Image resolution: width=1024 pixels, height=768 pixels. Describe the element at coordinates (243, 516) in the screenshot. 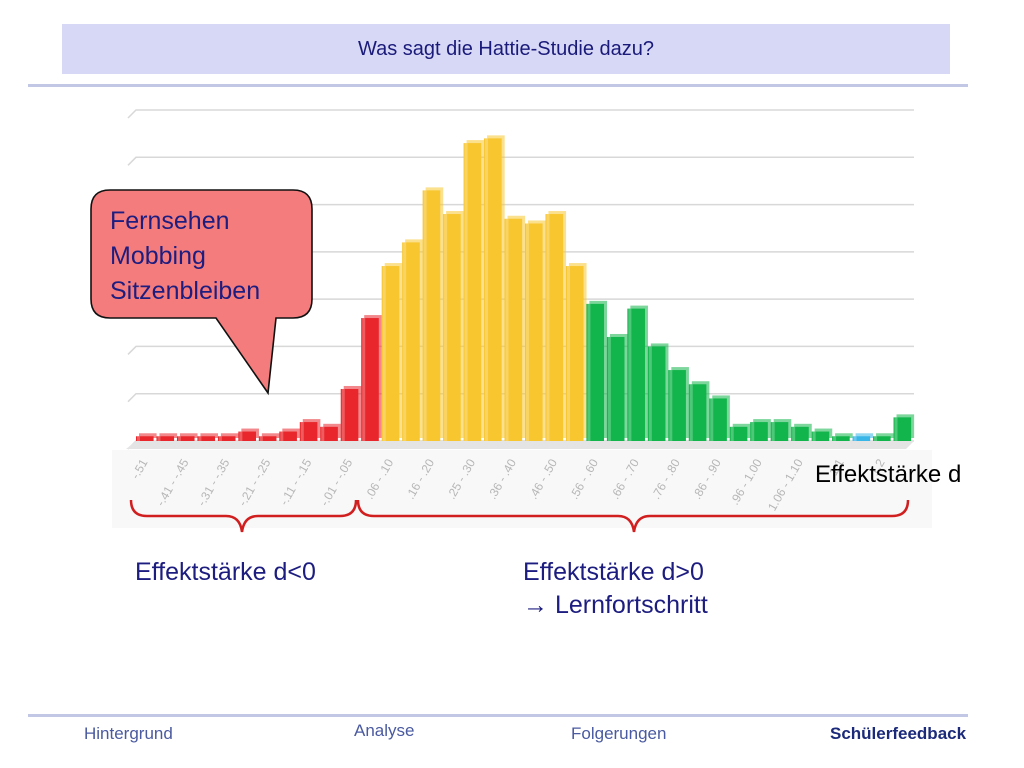

I see `negative-brace` at that location.